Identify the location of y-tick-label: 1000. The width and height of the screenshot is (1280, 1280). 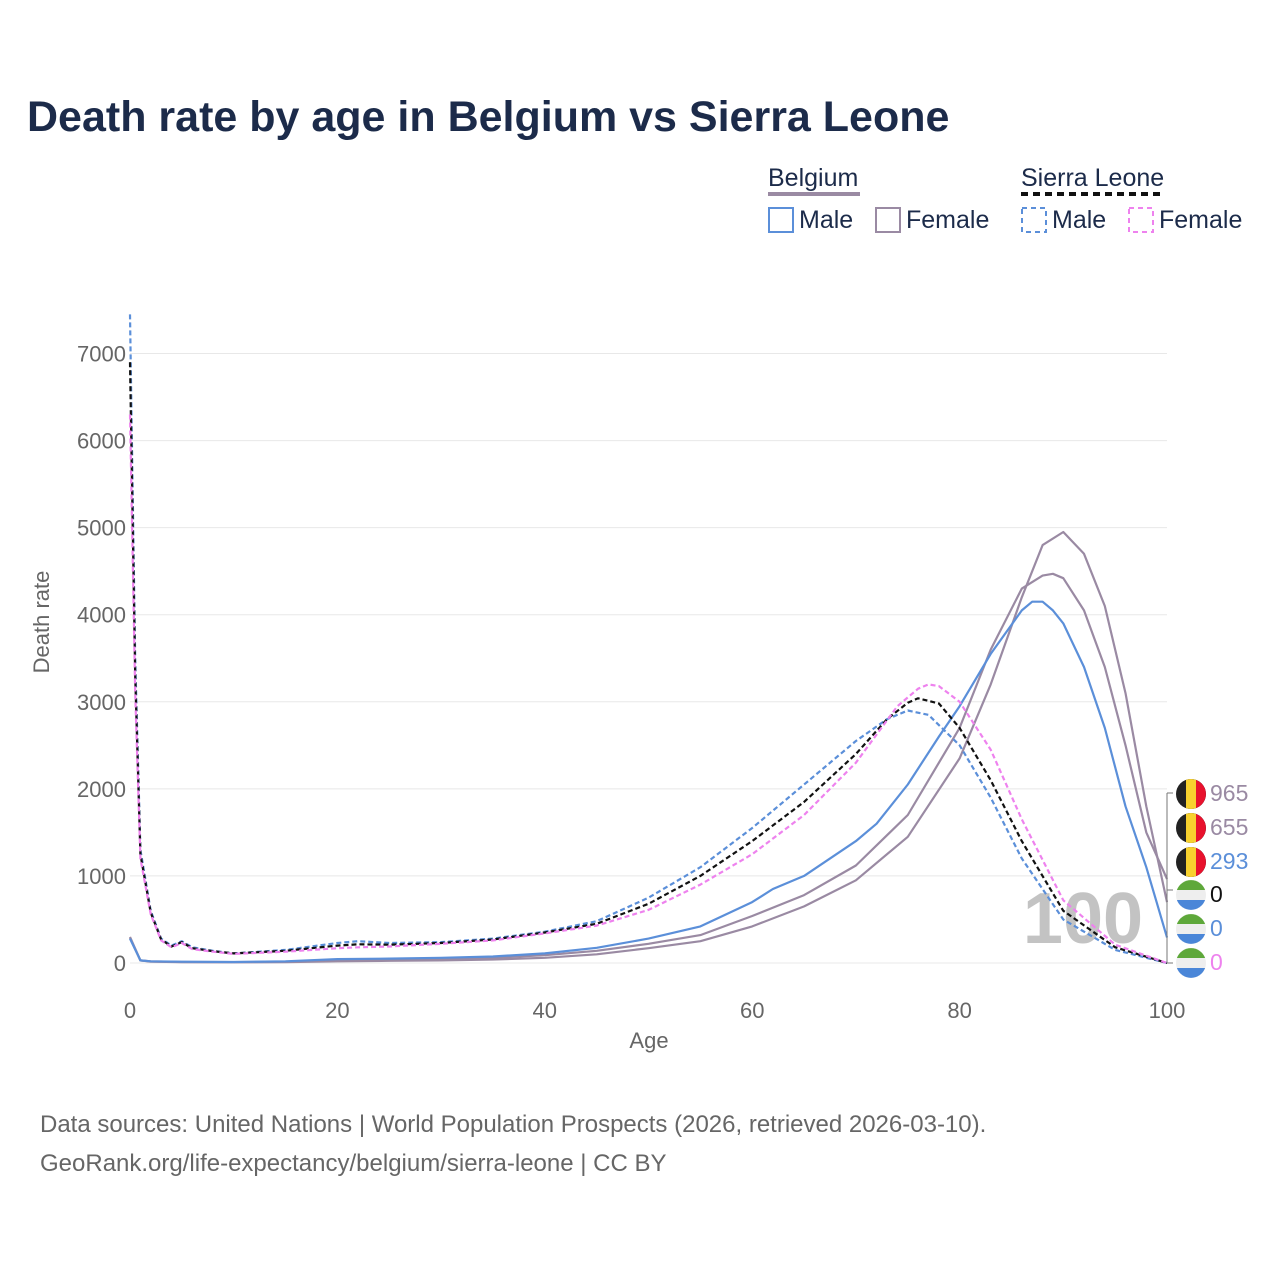
(101, 876).